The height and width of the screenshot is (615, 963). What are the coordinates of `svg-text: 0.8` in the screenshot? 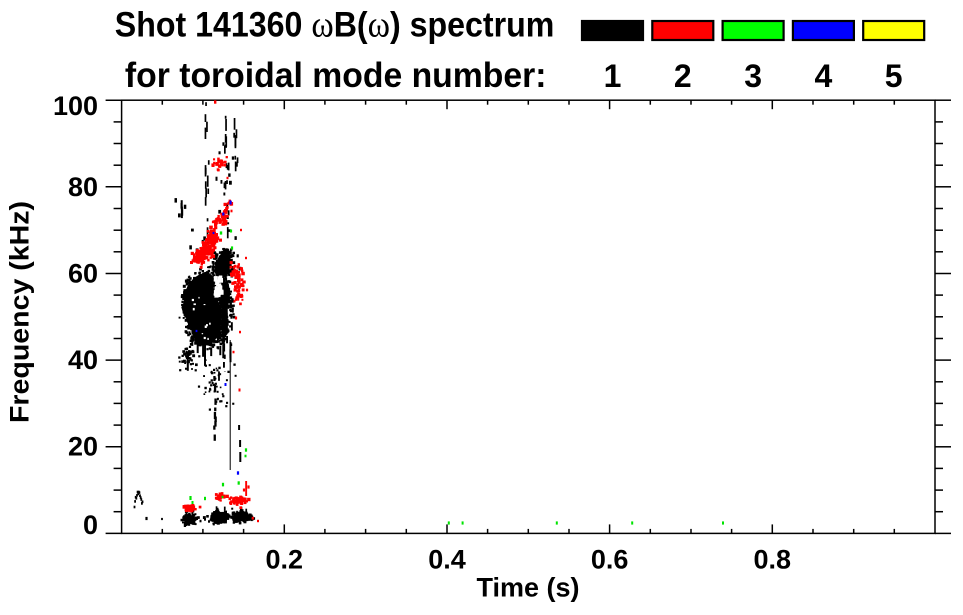 It's located at (773, 560).